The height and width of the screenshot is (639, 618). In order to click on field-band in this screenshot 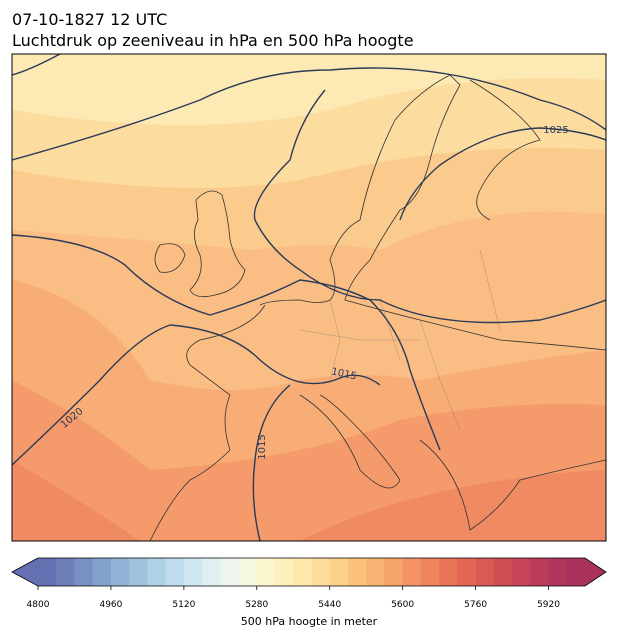, I will do `click(309, 500)`.